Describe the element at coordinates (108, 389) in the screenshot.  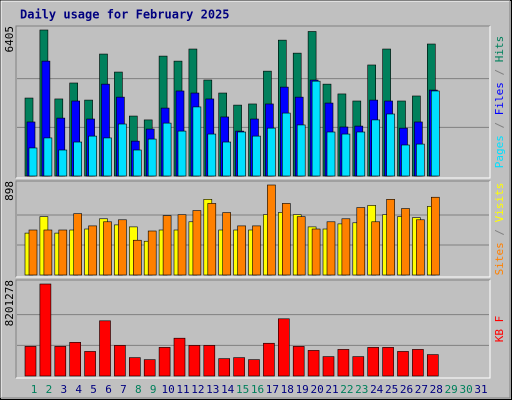
I see `x-tick-label: 6` at that location.